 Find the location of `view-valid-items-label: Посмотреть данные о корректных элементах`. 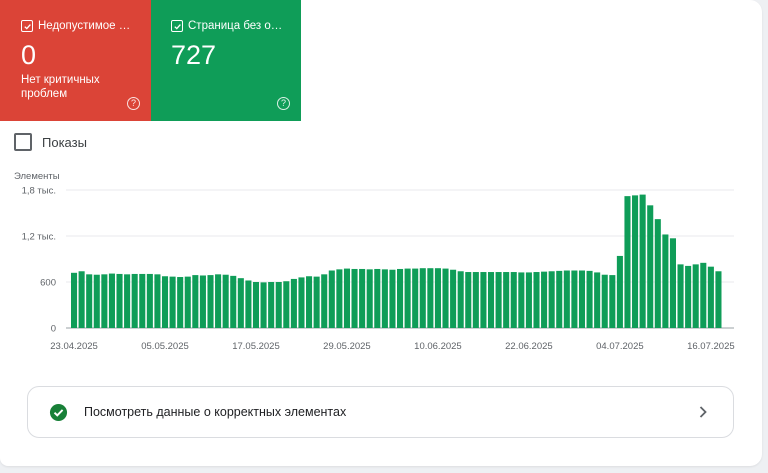

view-valid-items-label: Посмотреть данные о корректных элементах is located at coordinates (215, 412).